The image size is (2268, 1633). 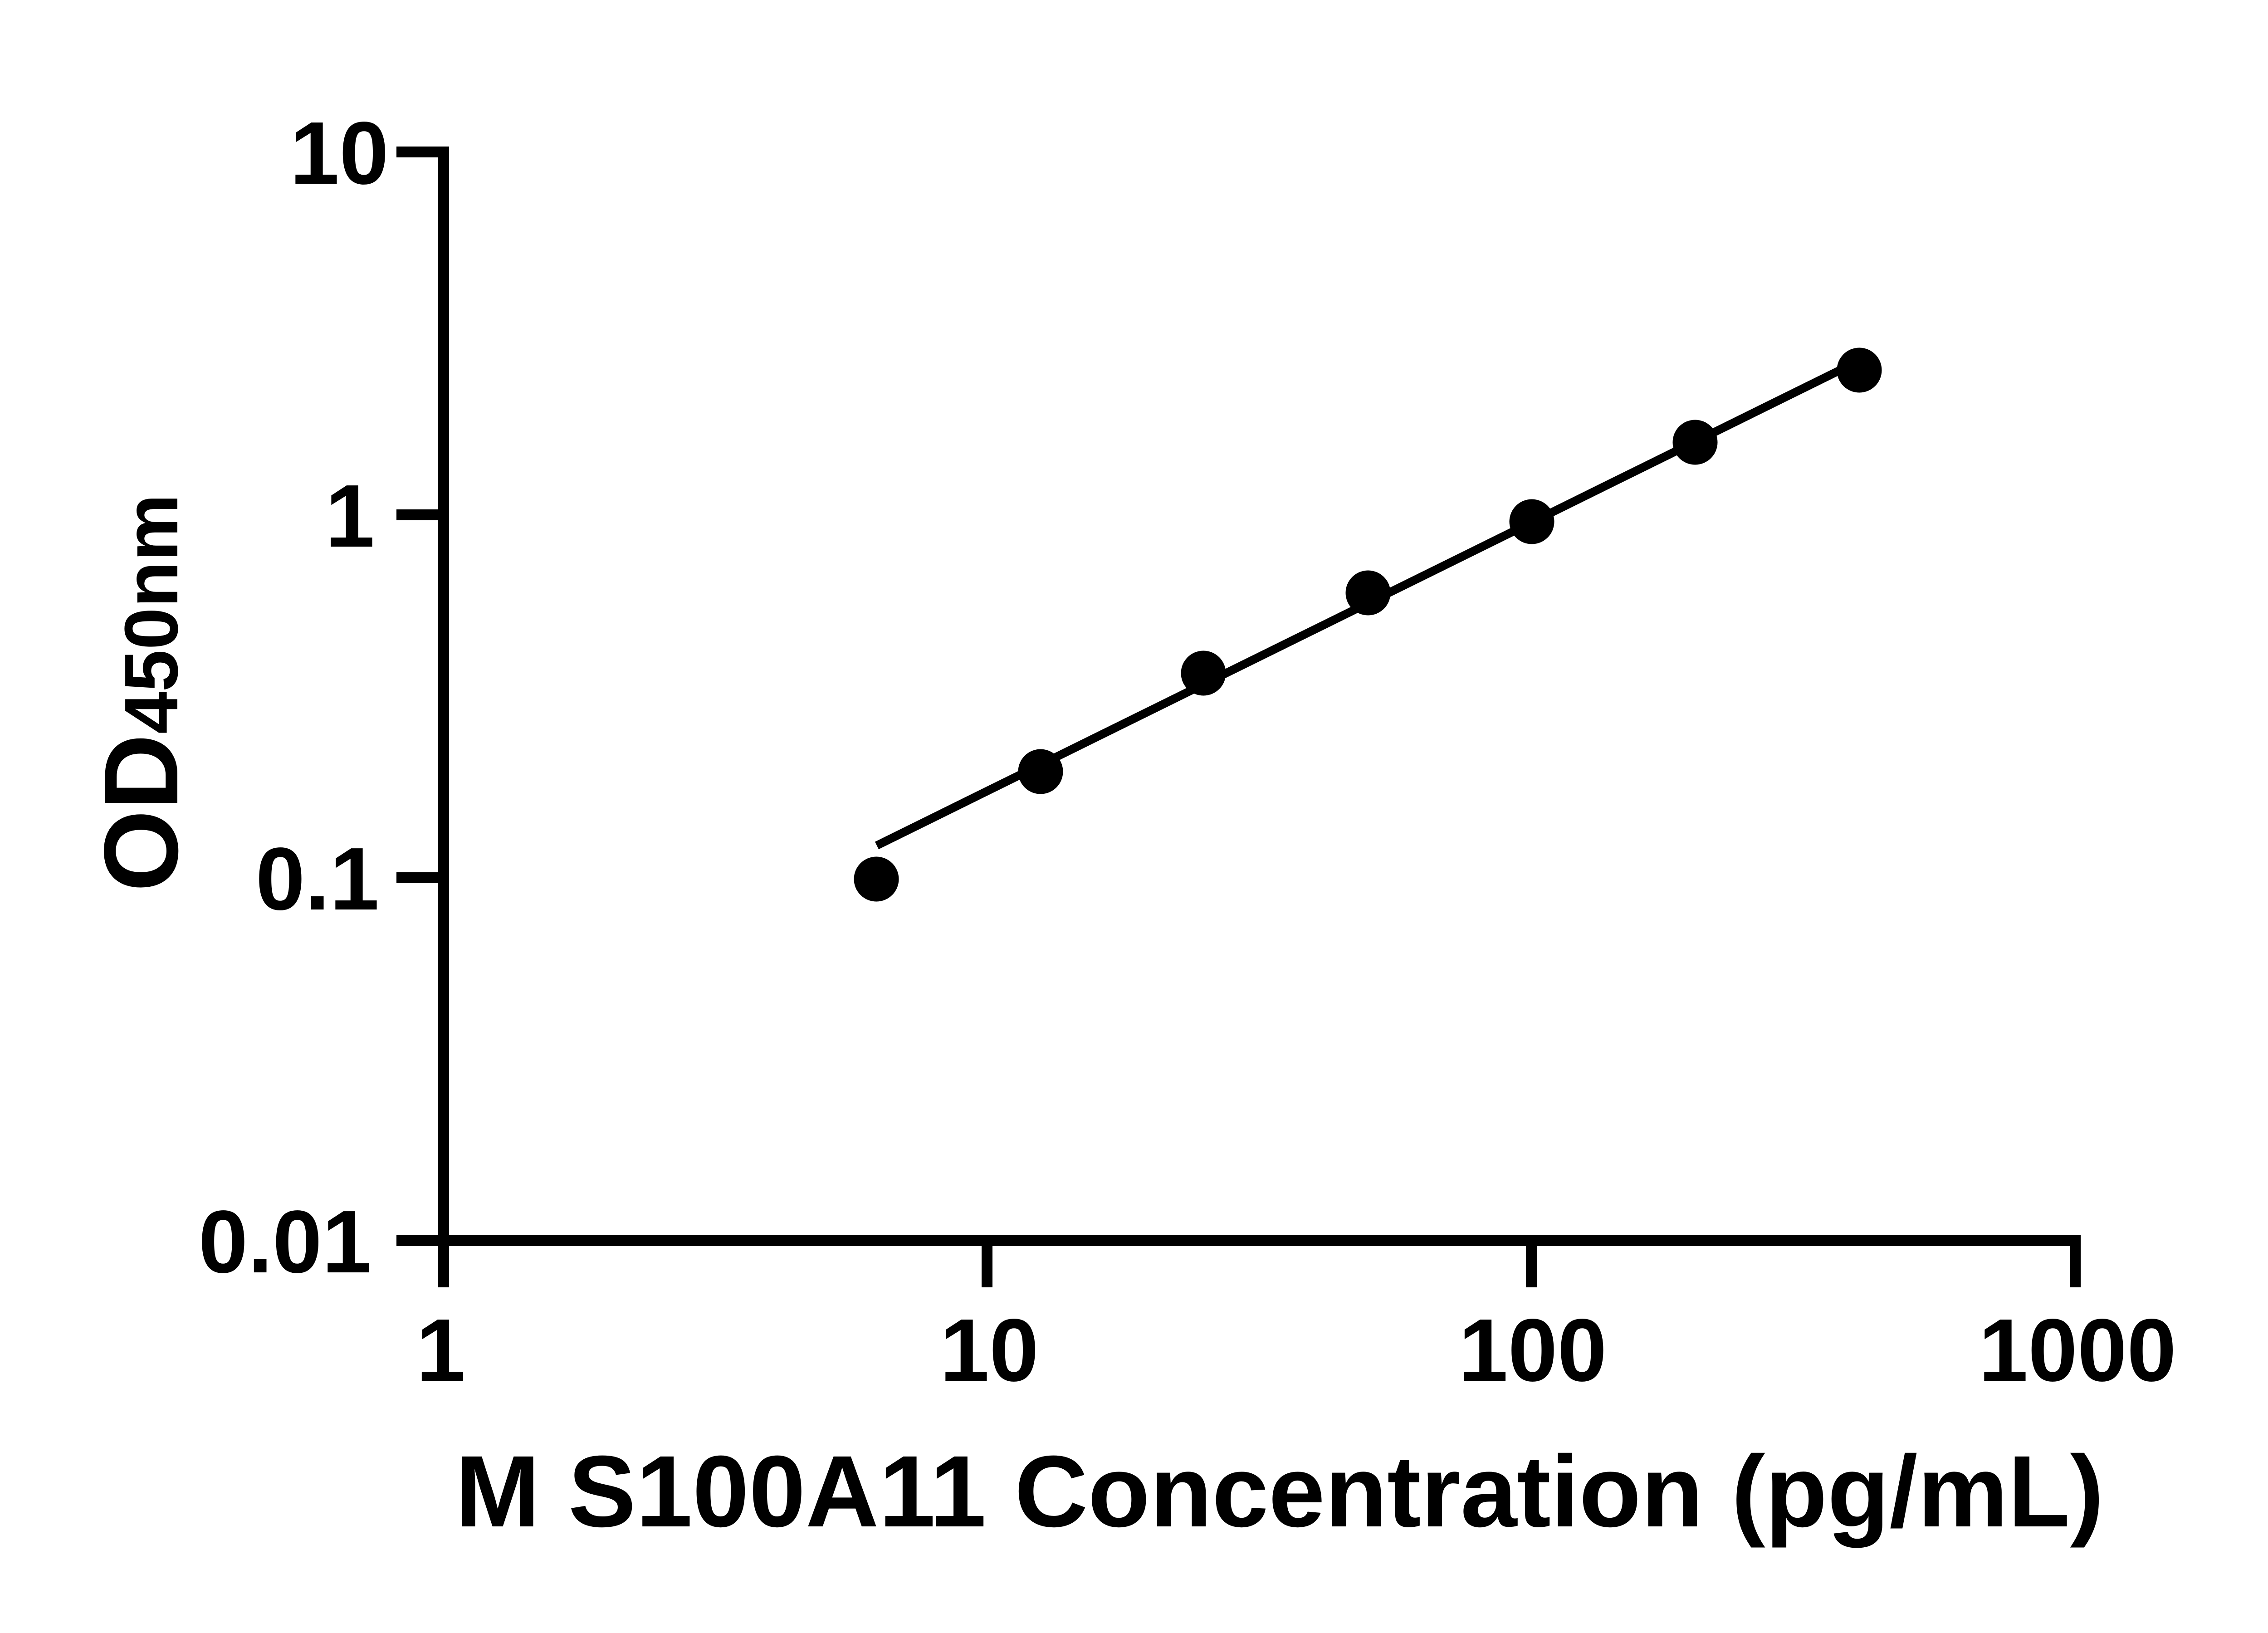 What do you see at coordinates (1532, 1350) in the screenshot?
I see `svg-text: 100` at bounding box center [1532, 1350].